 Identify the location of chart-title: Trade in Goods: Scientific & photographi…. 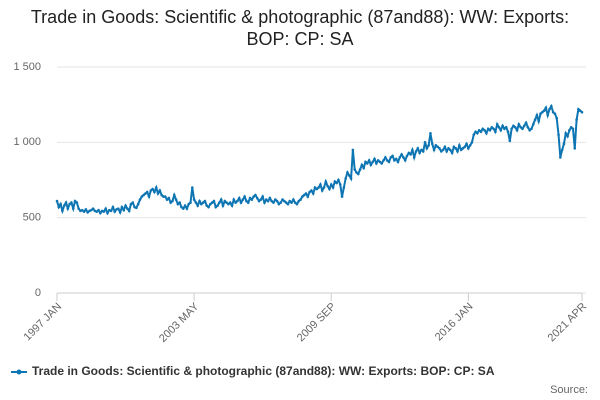
(300, 28).